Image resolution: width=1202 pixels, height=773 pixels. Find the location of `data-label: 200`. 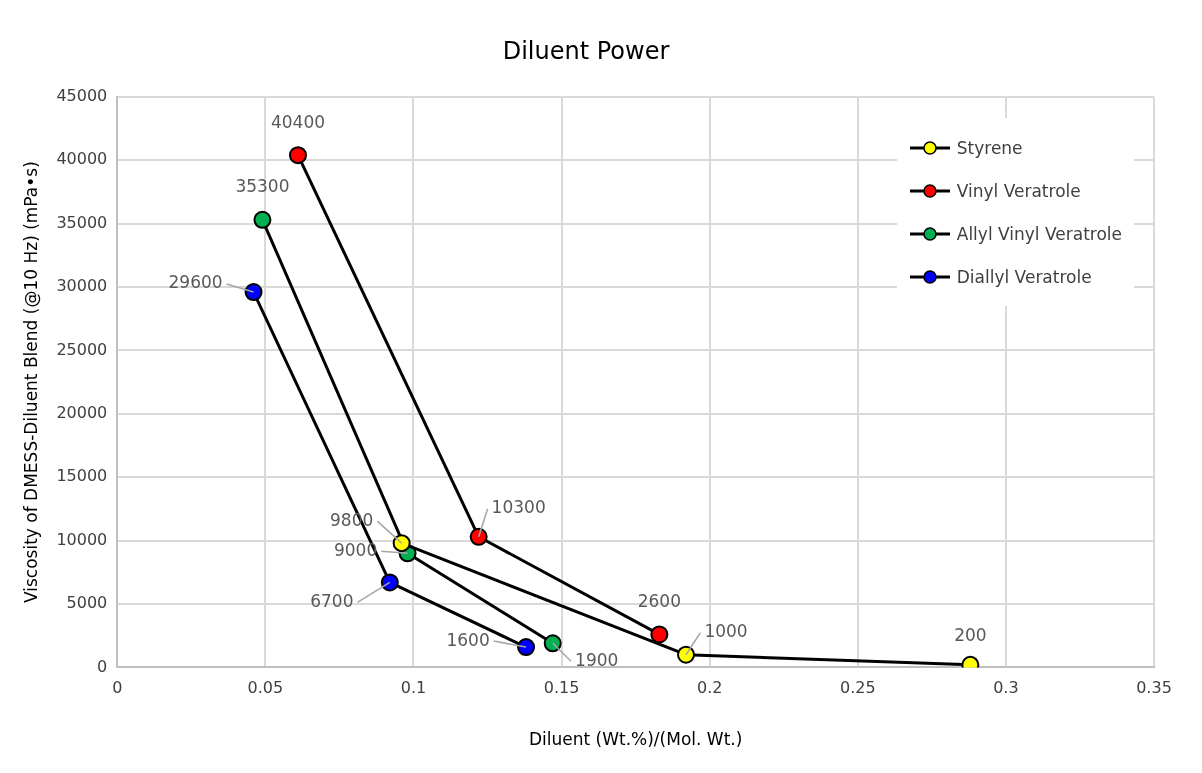

data-label: 200 is located at coordinates (970, 635).